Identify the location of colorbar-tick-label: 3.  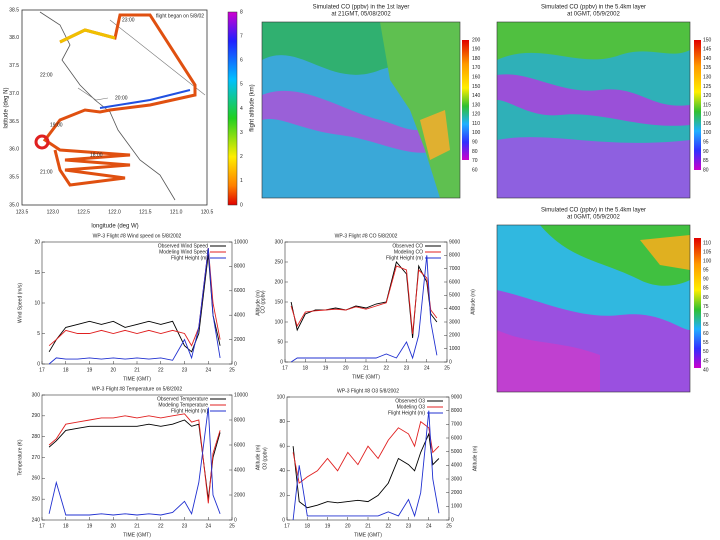
(241, 133).